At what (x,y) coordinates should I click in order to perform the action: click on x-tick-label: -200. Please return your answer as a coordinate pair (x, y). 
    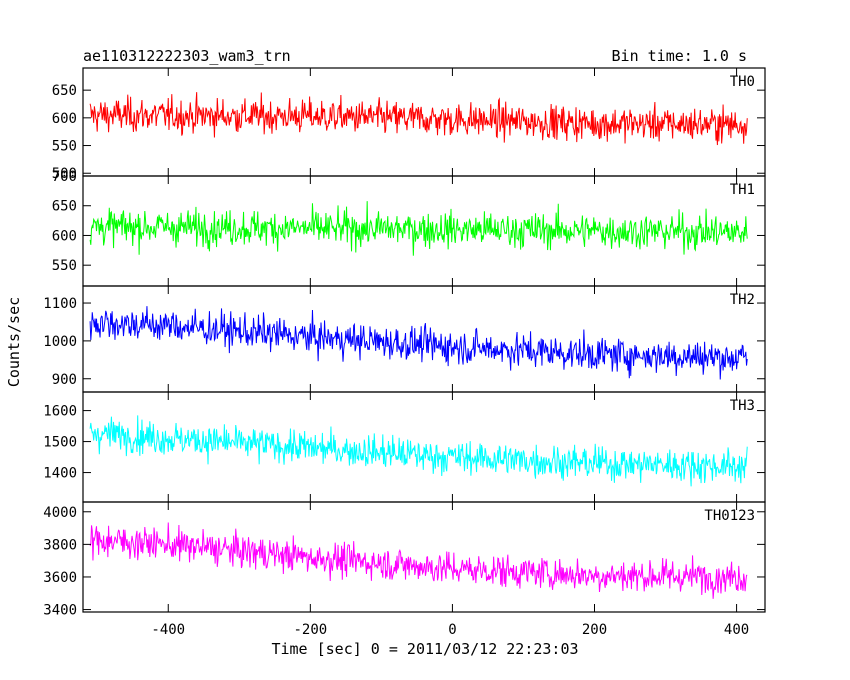
    Looking at the image, I should click on (310, 630).